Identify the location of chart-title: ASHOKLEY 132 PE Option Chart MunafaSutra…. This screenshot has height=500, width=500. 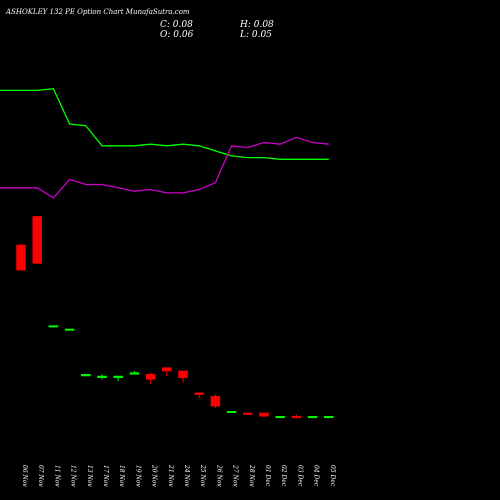
(97, 12).